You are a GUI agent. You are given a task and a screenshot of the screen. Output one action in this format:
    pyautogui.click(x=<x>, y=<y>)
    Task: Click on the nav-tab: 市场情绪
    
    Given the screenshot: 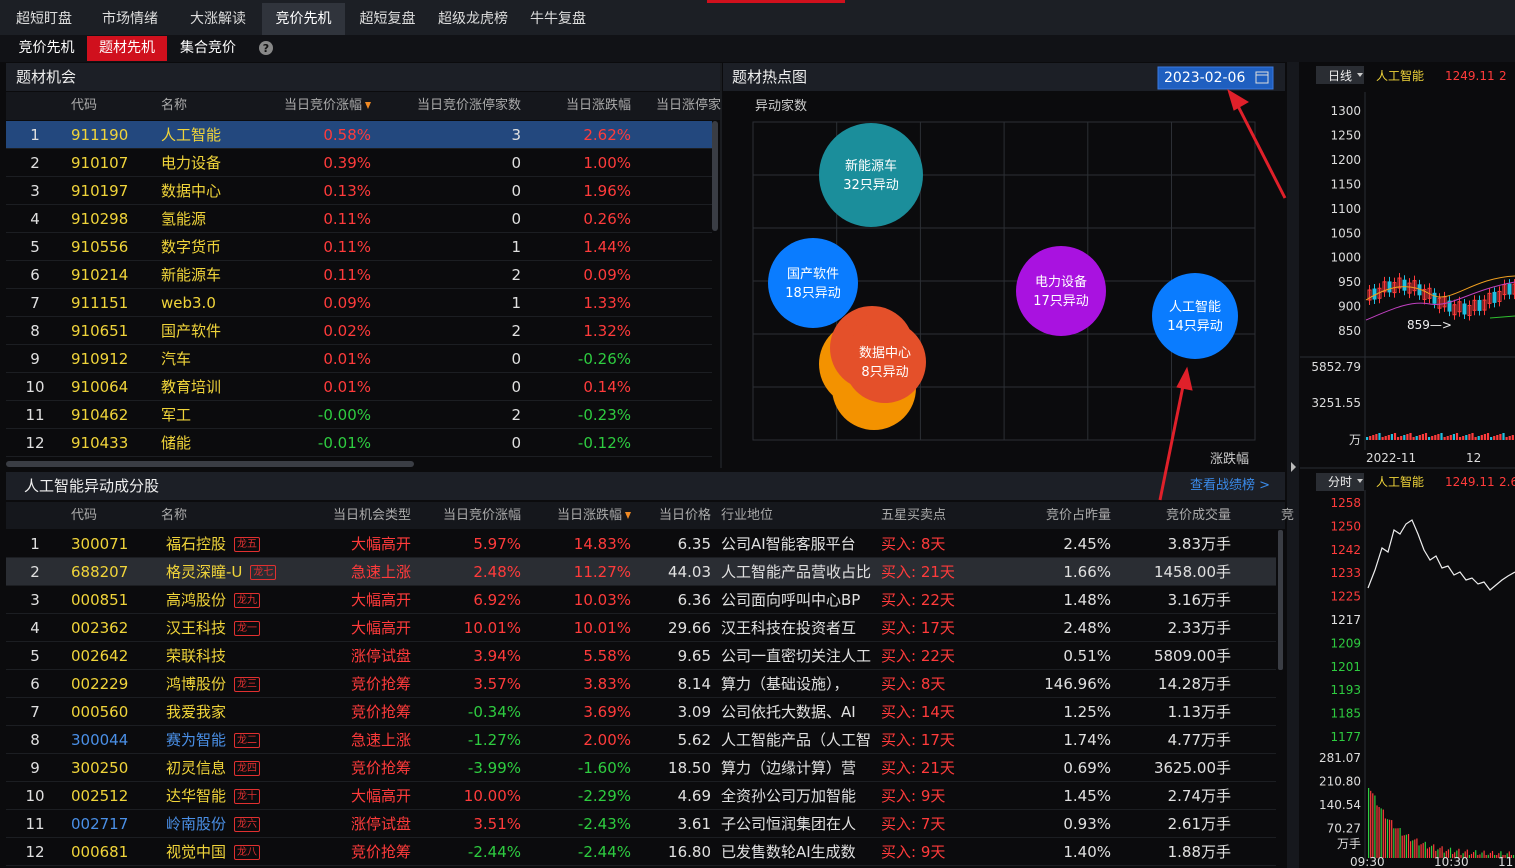 What is the action you would take?
    pyautogui.click(x=130, y=19)
    